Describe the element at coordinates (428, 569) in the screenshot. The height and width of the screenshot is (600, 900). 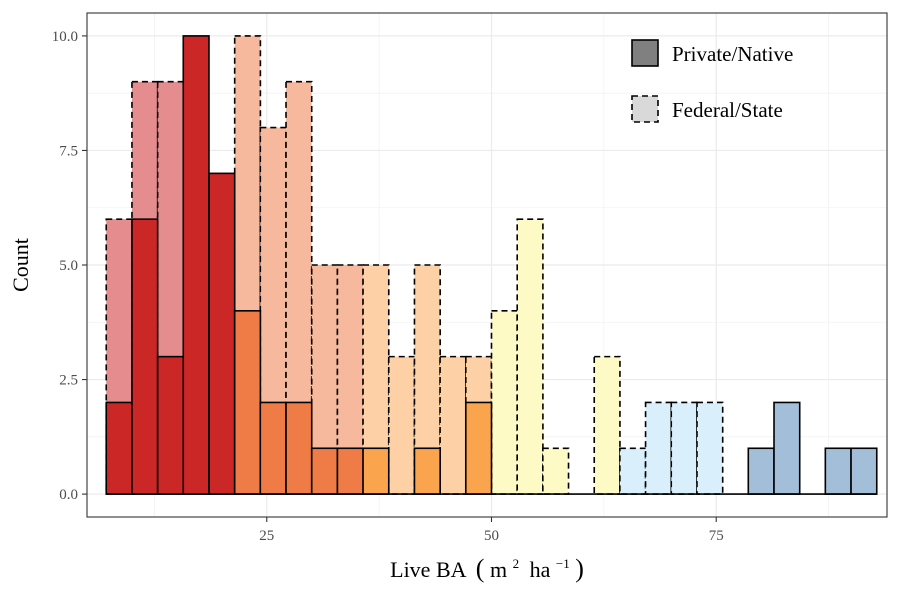
I see `x-axis-title-main: Live BA` at that location.